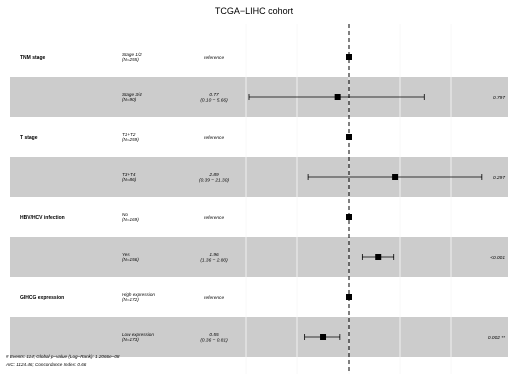  I want to click on estimate-value: 1.96, so click(214, 255).